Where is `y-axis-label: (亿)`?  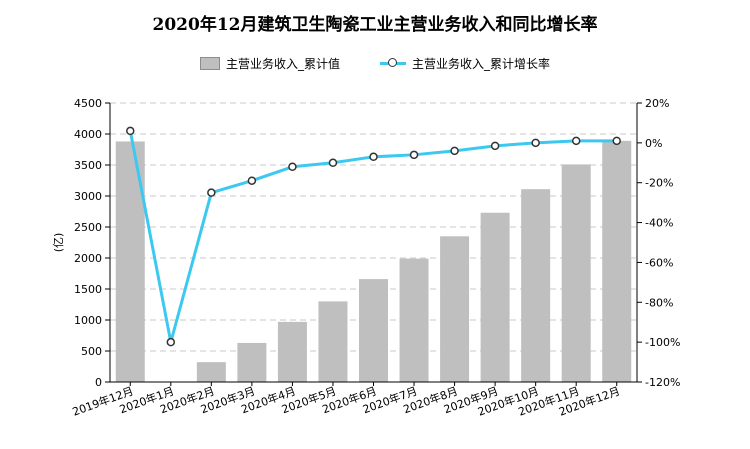
y-axis-label: (亿) is located at coordinates (58, 243).